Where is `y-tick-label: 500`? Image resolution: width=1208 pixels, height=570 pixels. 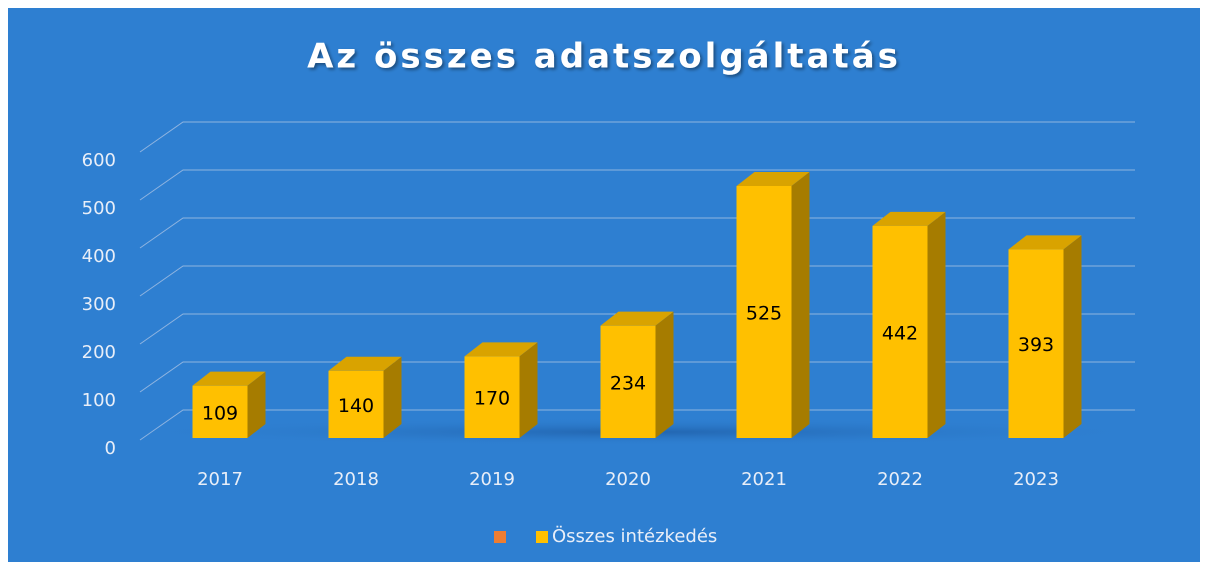
y-tick-label: 500 is located at coordinates (99, 208).